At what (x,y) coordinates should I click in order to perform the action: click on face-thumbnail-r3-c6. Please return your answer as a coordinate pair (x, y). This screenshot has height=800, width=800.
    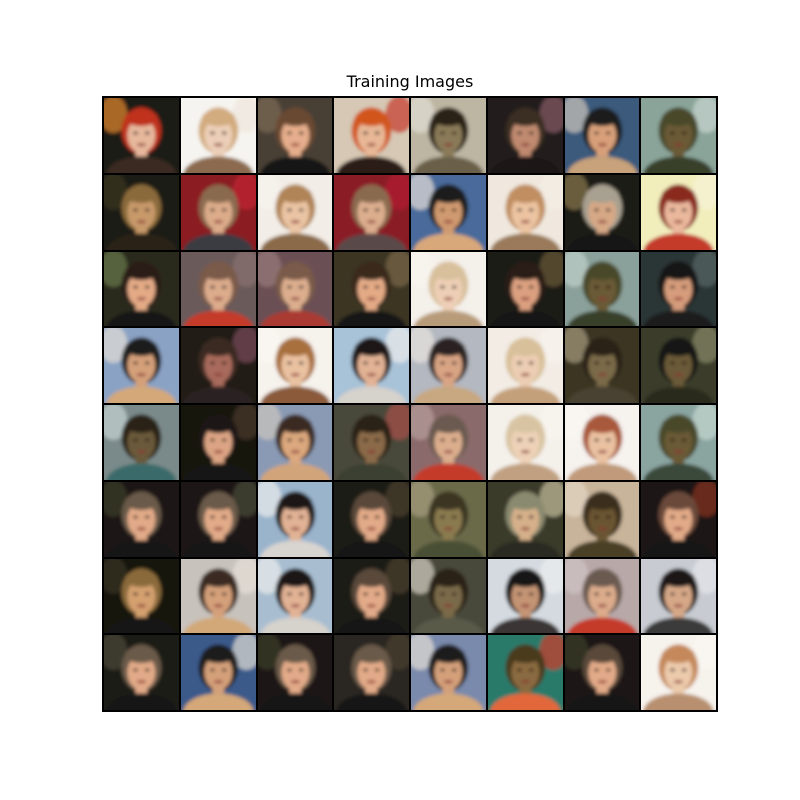
    Looking at the image, I should click on (525, 289).